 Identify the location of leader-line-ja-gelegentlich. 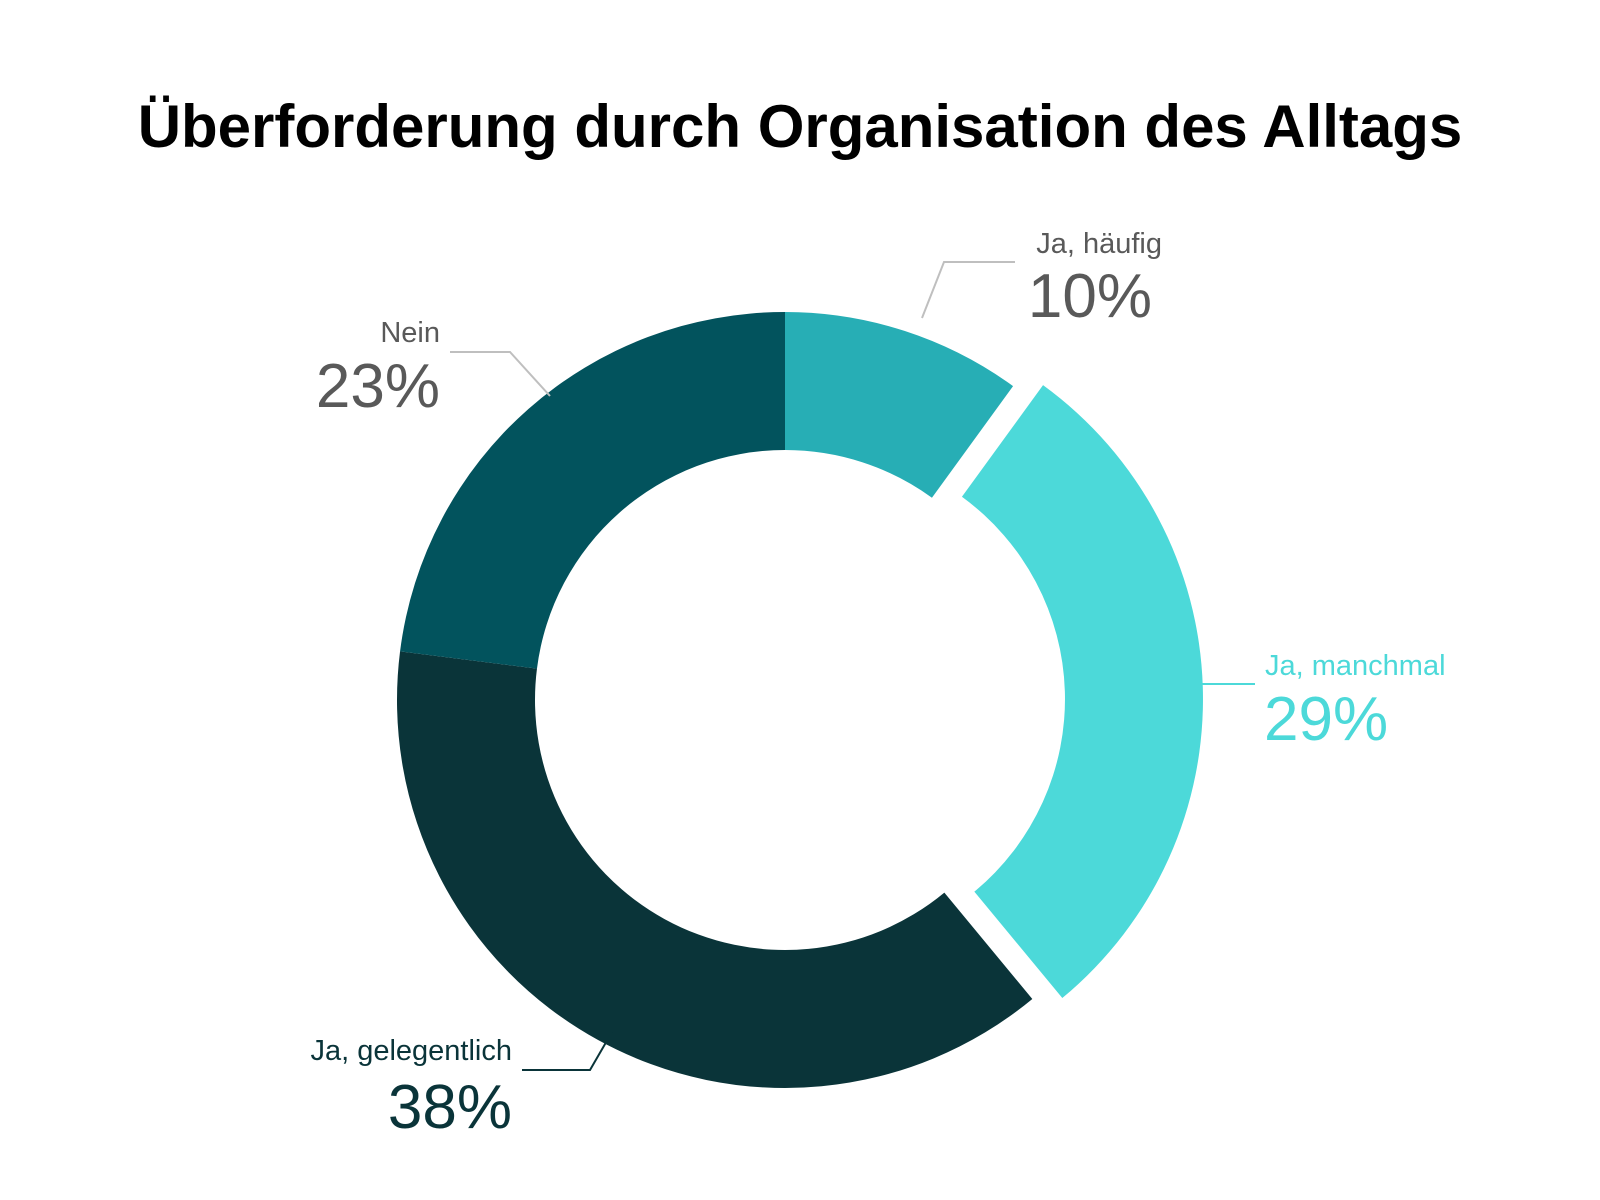
(567, 1051).